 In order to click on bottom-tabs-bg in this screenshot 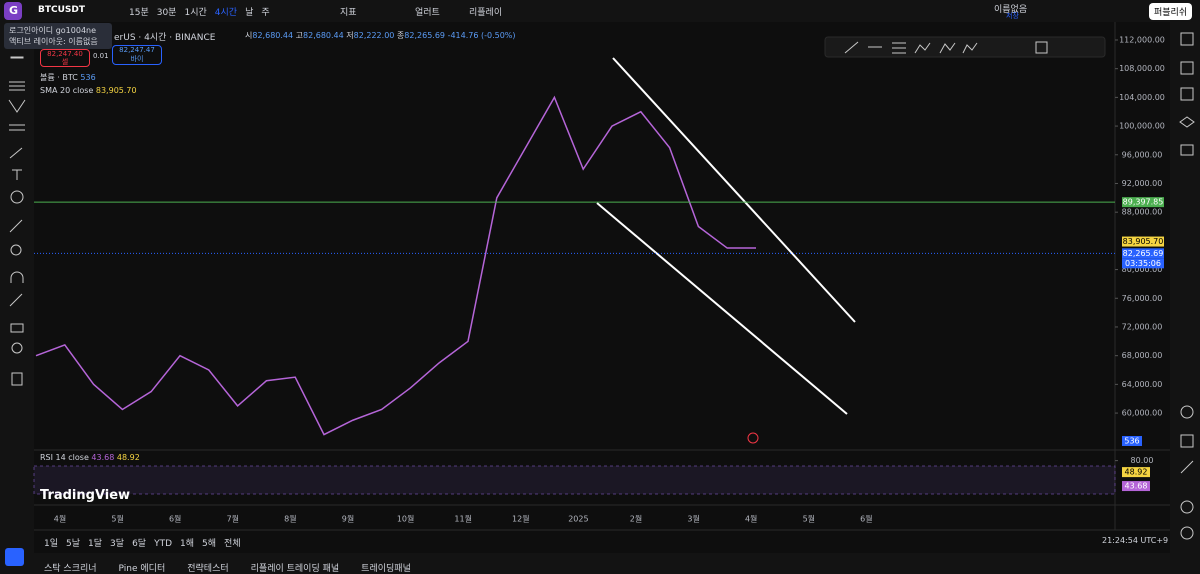, I will do `click(585, 563)`.